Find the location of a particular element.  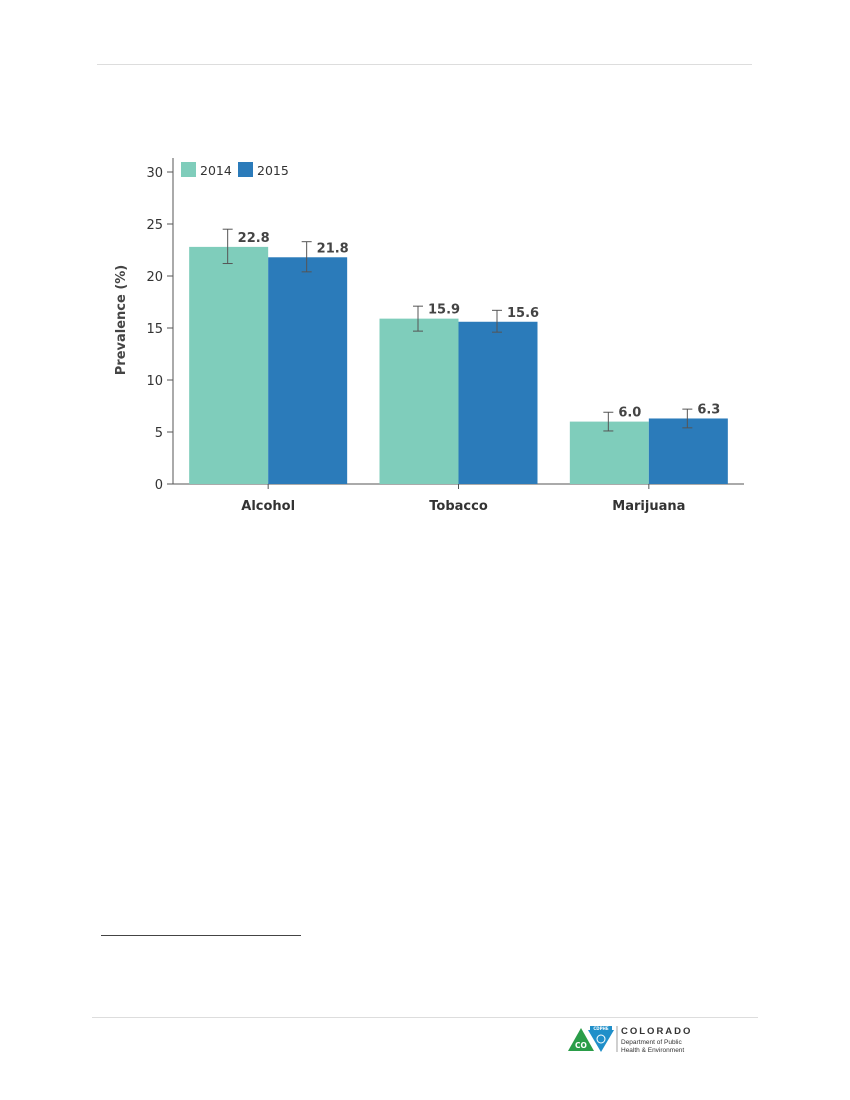

x-tick-label: Alcohol is located at coordinates (268, 506).